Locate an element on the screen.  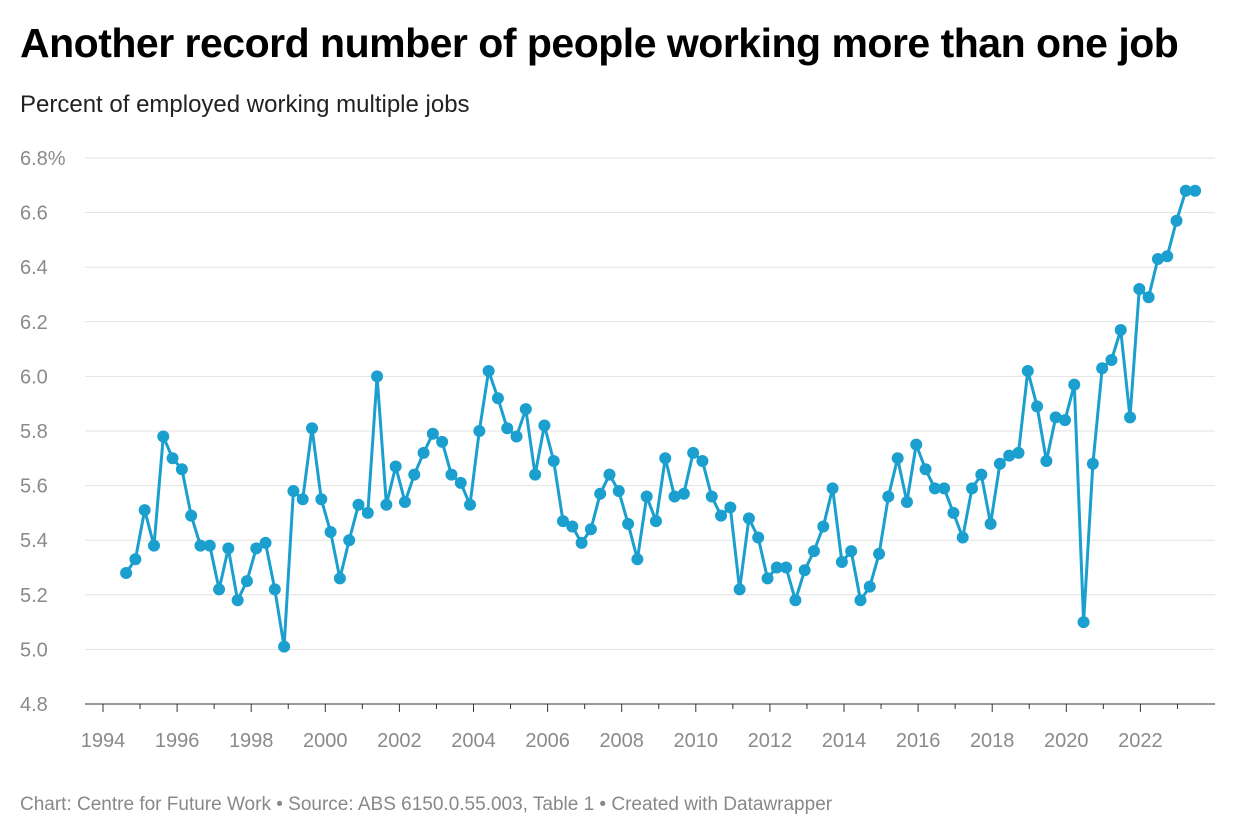
y-tick-label: 5.6 is located at coordinates (34, 487).